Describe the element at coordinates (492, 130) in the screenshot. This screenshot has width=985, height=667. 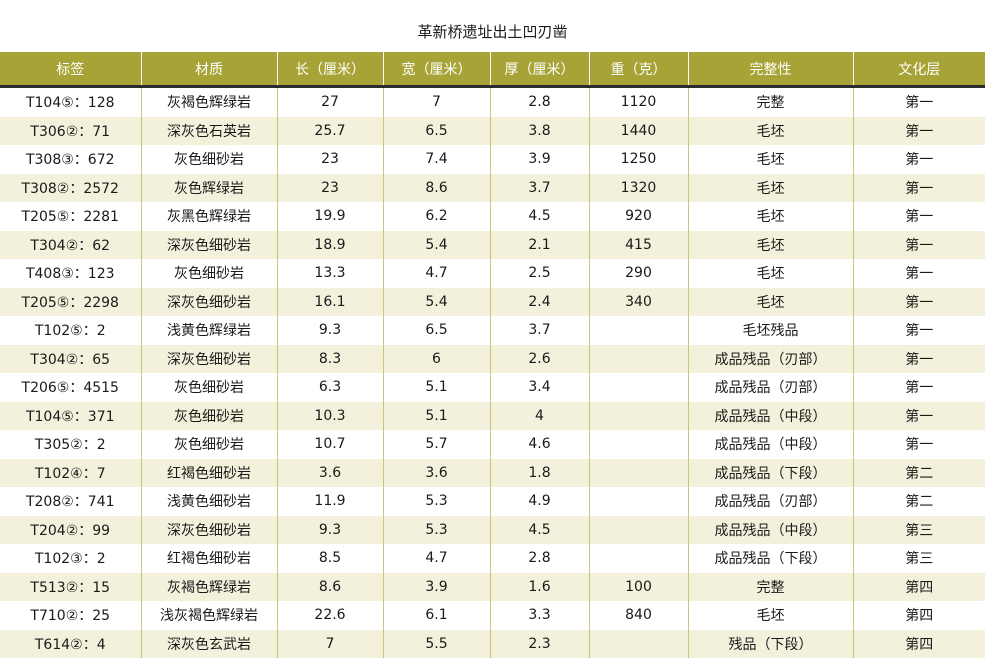
I see `table-row: T306②：71 深灰色石英岩 25.7 6.5 3.8 1440 毛坯 第一` at that location.